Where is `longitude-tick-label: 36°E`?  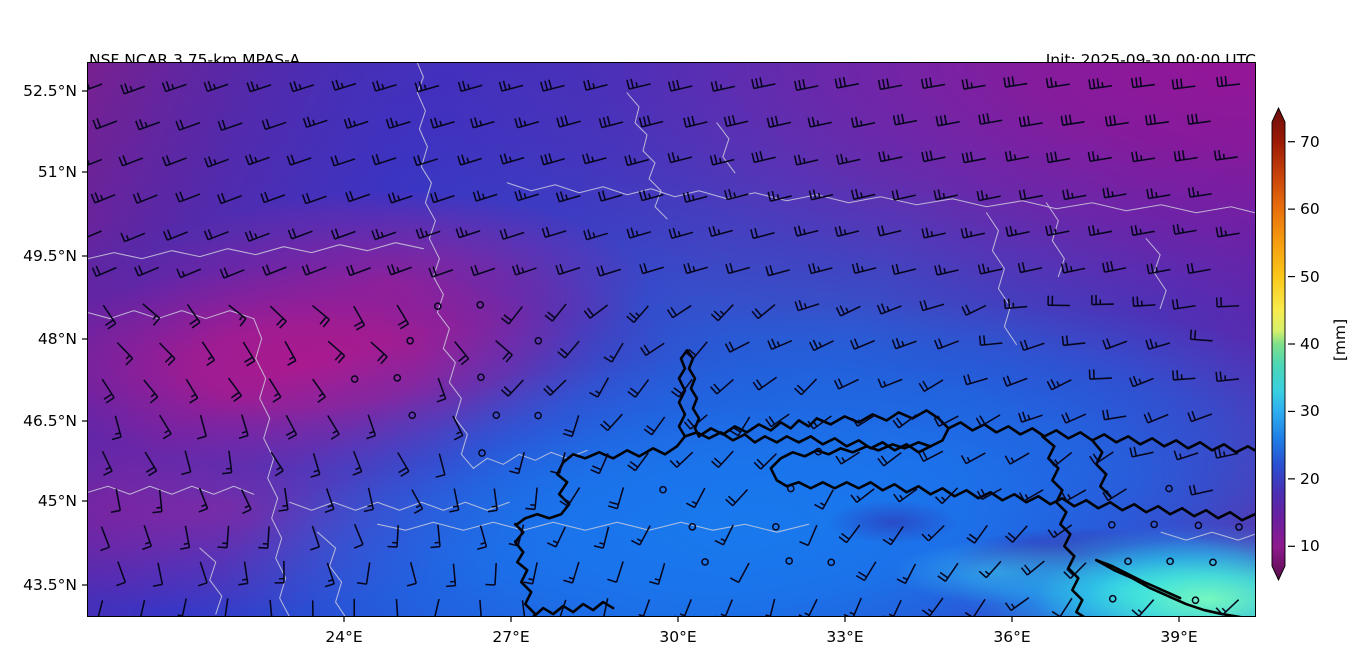
longitude-tick-label: 36°E is located at coordinates (1012, 637).